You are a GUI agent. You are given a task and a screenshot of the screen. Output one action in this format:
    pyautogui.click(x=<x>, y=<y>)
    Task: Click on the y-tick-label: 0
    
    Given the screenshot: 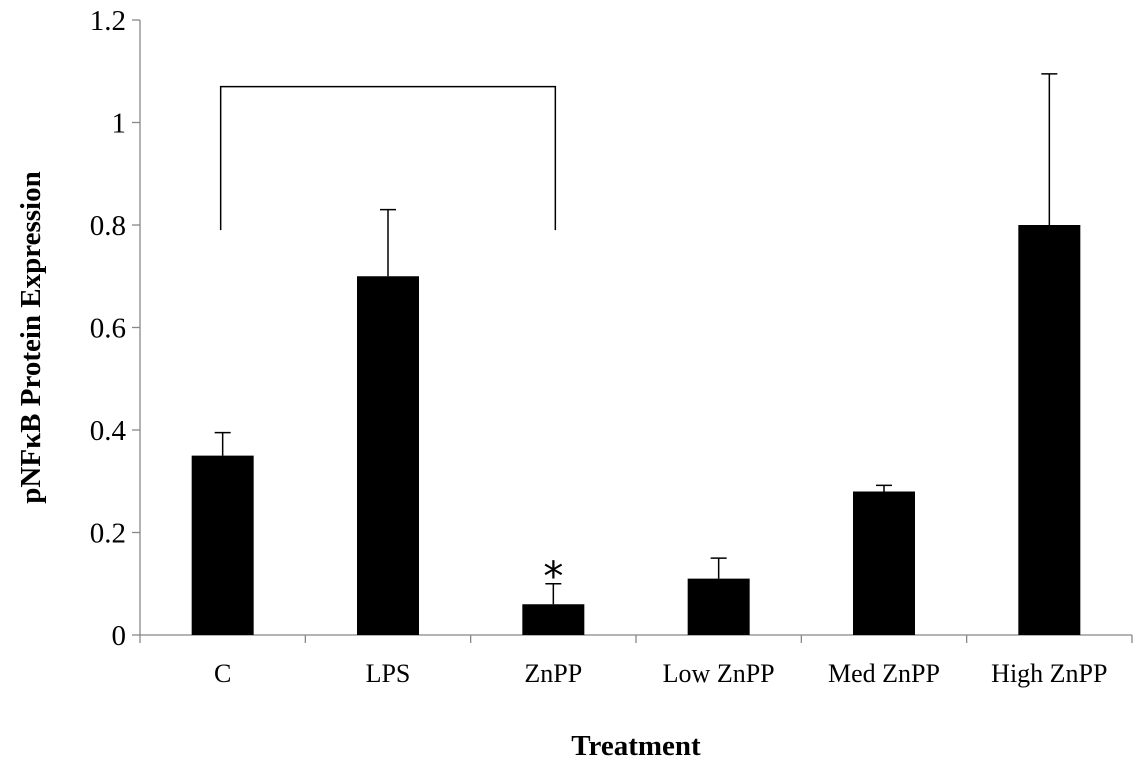 What is the action you would take?
    pyautogui.click(x=119, y=636)
    